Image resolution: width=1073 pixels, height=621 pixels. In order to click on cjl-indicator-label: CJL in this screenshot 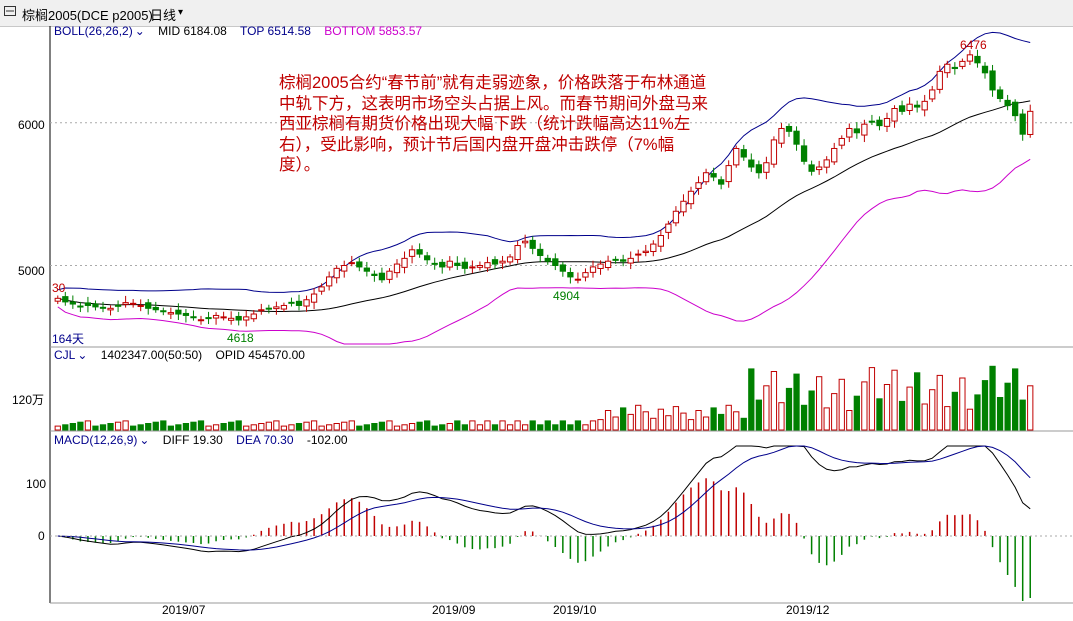, I will do `click(65, 355)`.